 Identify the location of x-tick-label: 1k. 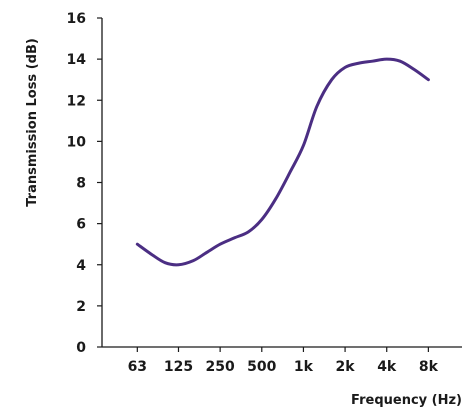
(304, 367).